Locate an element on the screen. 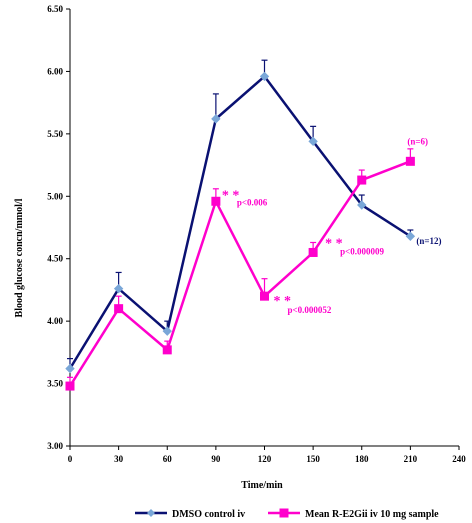 This screenshot has height=523, width=472. legend-label-1: Mean R-E2Gii iv 10 mg sample is located at coordinates (372, 514).